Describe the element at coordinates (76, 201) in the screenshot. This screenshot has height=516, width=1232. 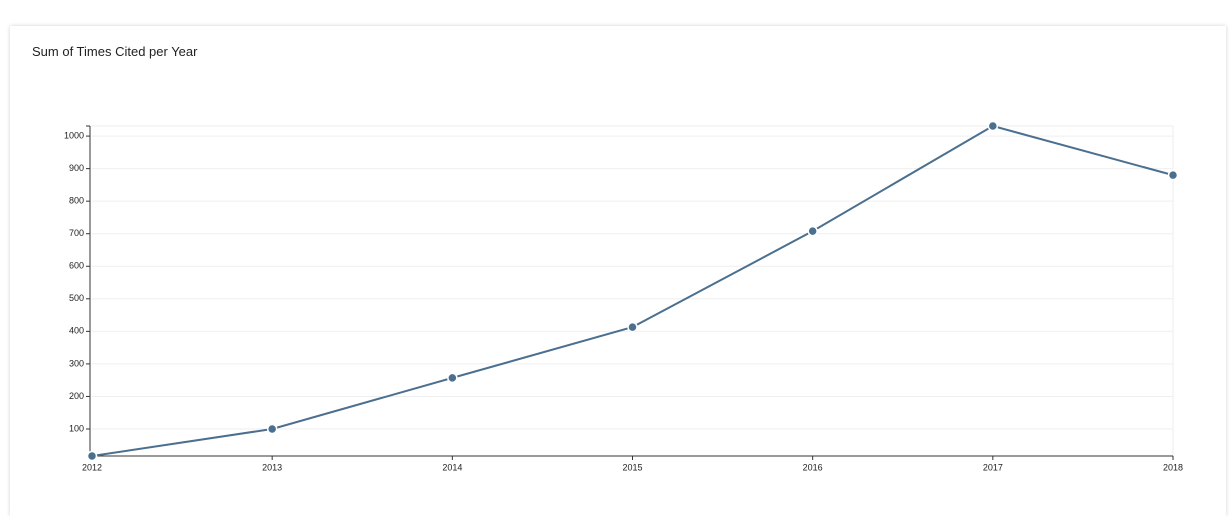
I see `y-tick-label: 800` at that location.